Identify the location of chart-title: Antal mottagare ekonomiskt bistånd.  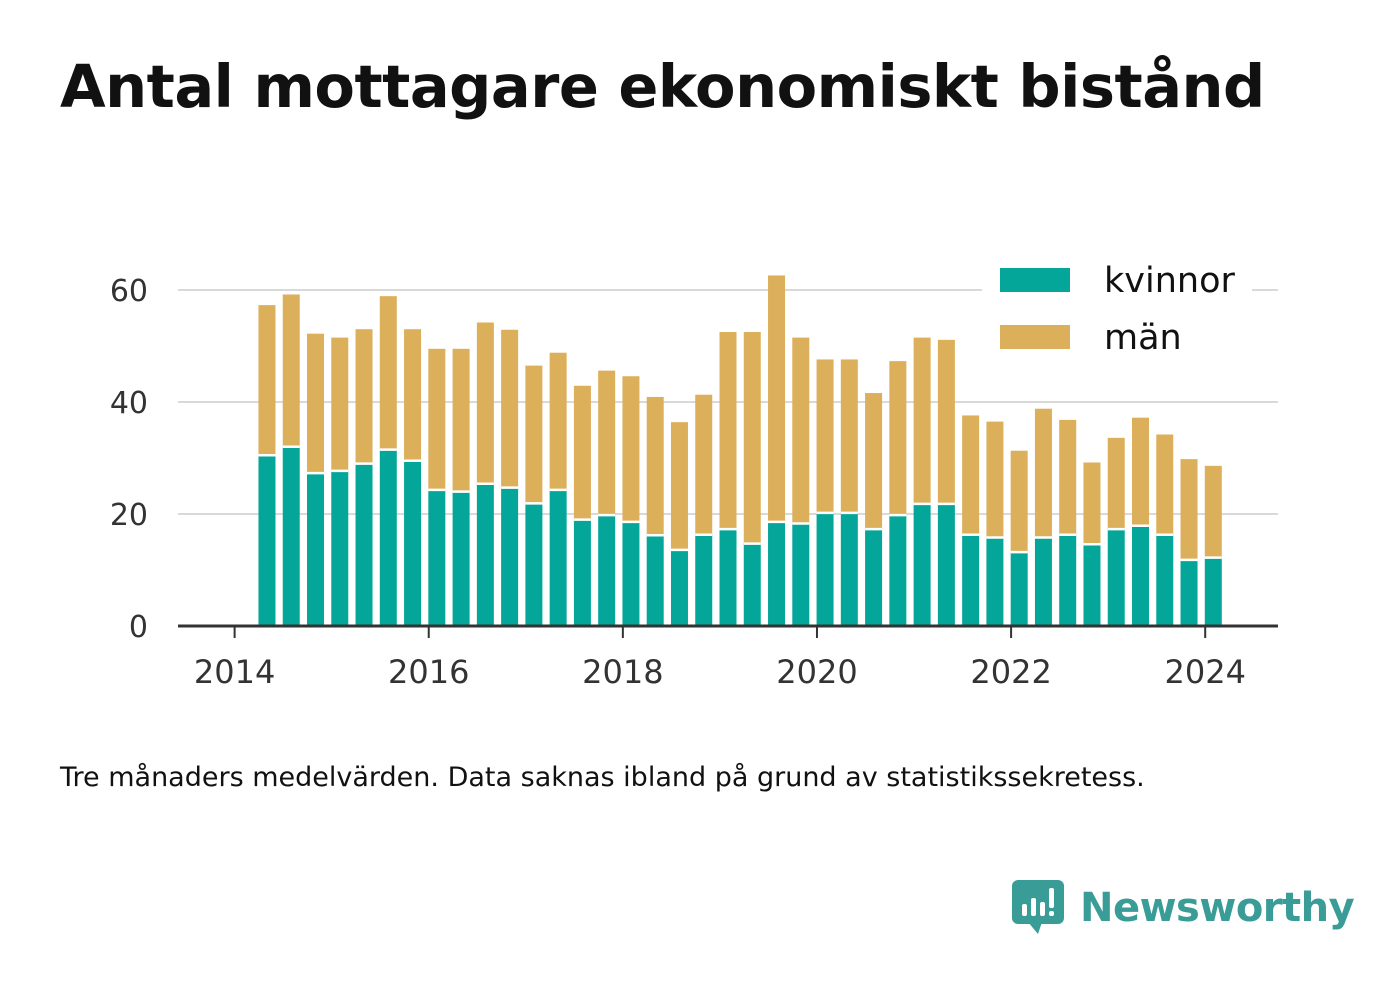
(662, 86).